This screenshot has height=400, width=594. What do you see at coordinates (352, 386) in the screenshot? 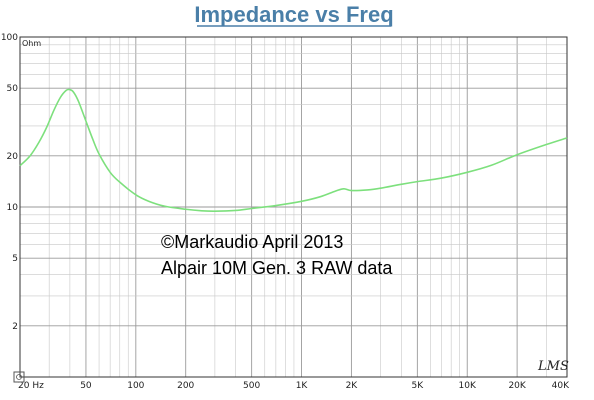
I see `x-tick-label: 2K` at bounding box center [352, 386].